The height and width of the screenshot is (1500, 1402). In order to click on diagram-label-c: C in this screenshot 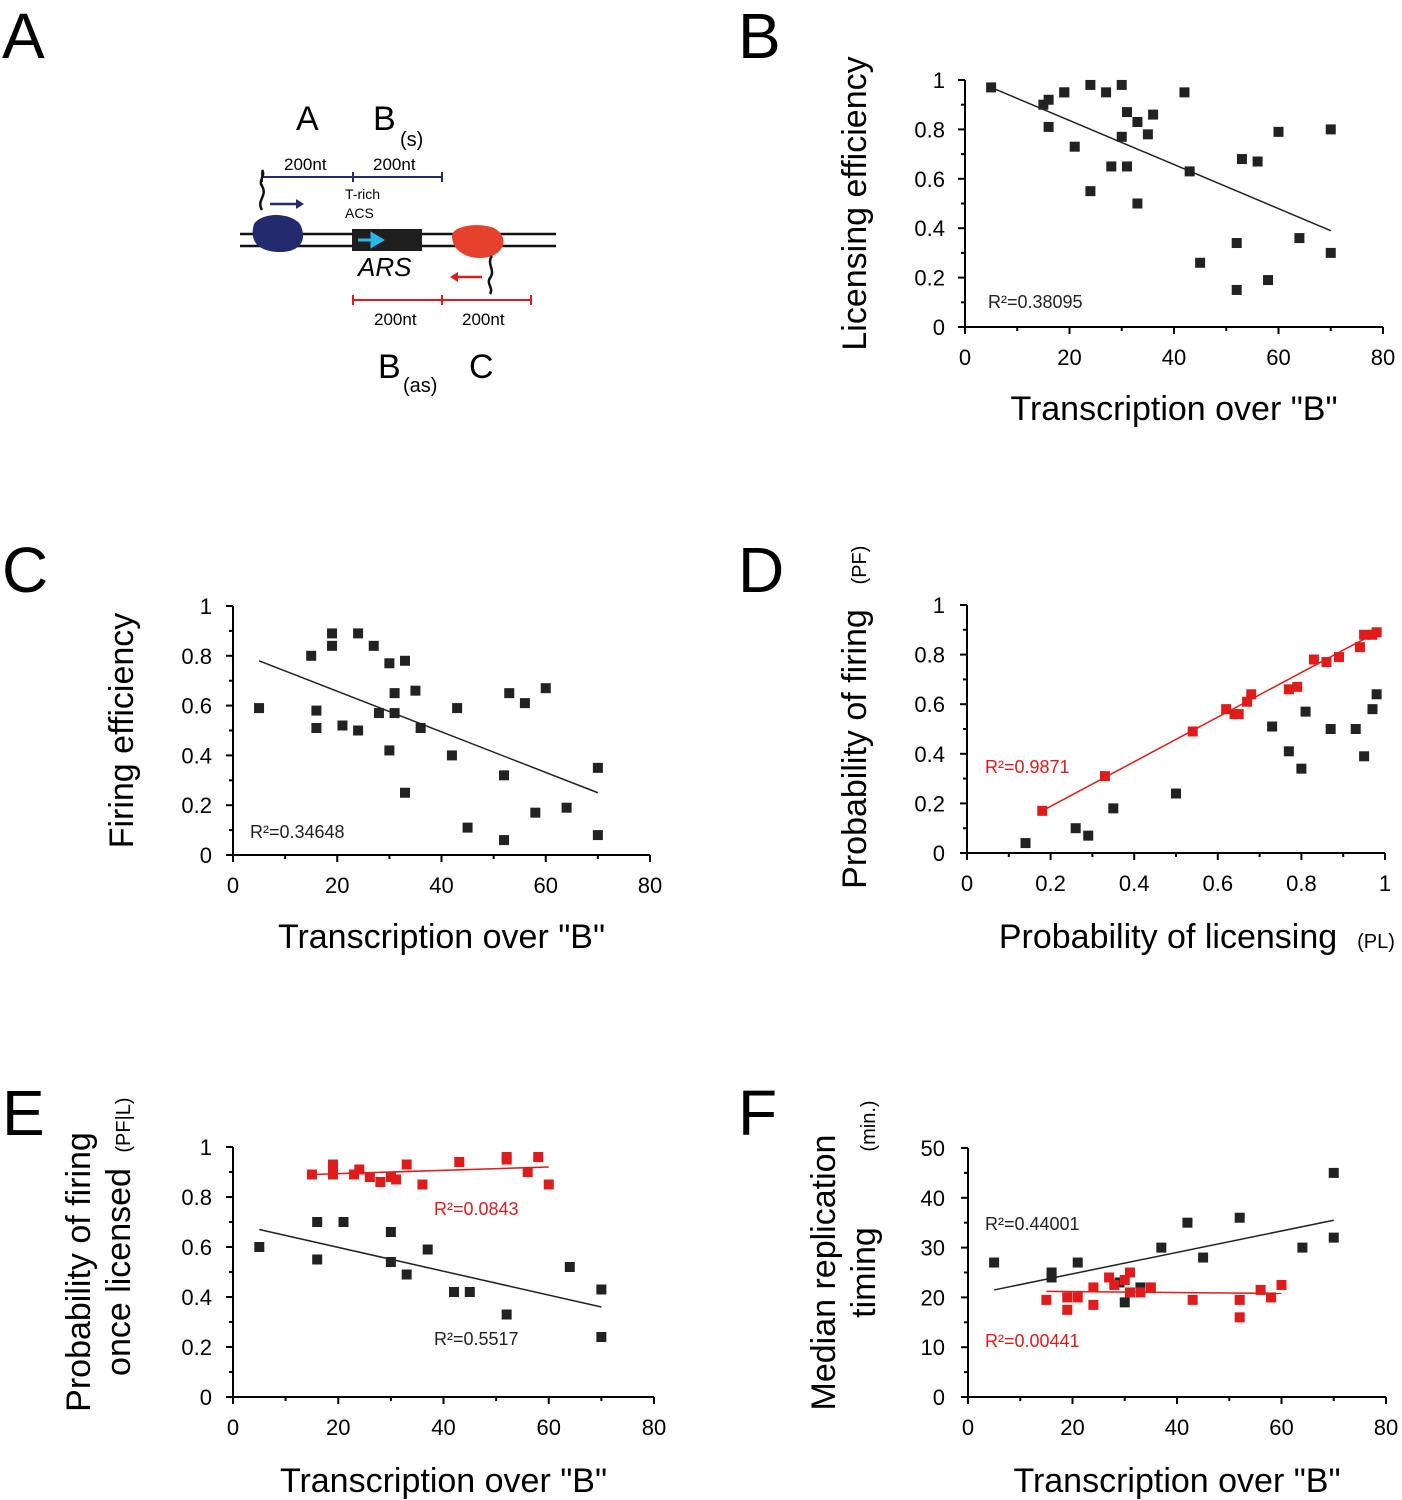, I will do `click(481, 367)`.